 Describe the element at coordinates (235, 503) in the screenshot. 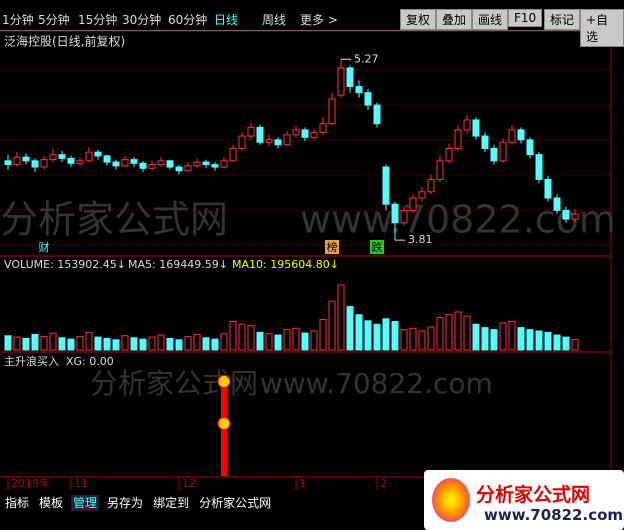

I see `bottom-tab: 分析家公式网` at that location.